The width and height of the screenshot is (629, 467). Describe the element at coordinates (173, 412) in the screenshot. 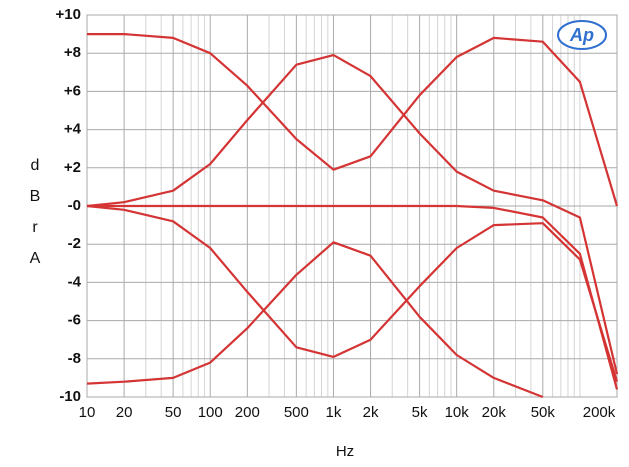

I see `x-tick-label: 50` at that location.